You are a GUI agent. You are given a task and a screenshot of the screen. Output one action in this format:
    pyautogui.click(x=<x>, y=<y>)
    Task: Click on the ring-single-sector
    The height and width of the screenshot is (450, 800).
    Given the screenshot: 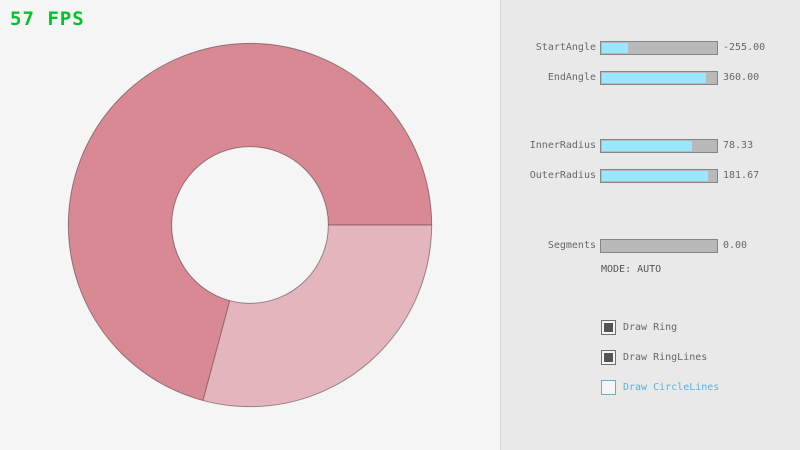 What is the action you would take?
    pyautogui.click(x=317, y=316)
    